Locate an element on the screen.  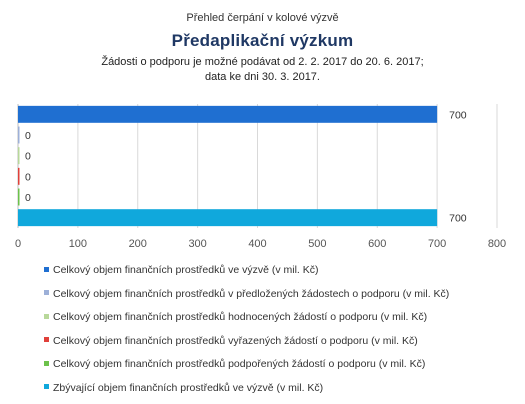
x-tick-label: 0 is located at coordinates (18, 244).